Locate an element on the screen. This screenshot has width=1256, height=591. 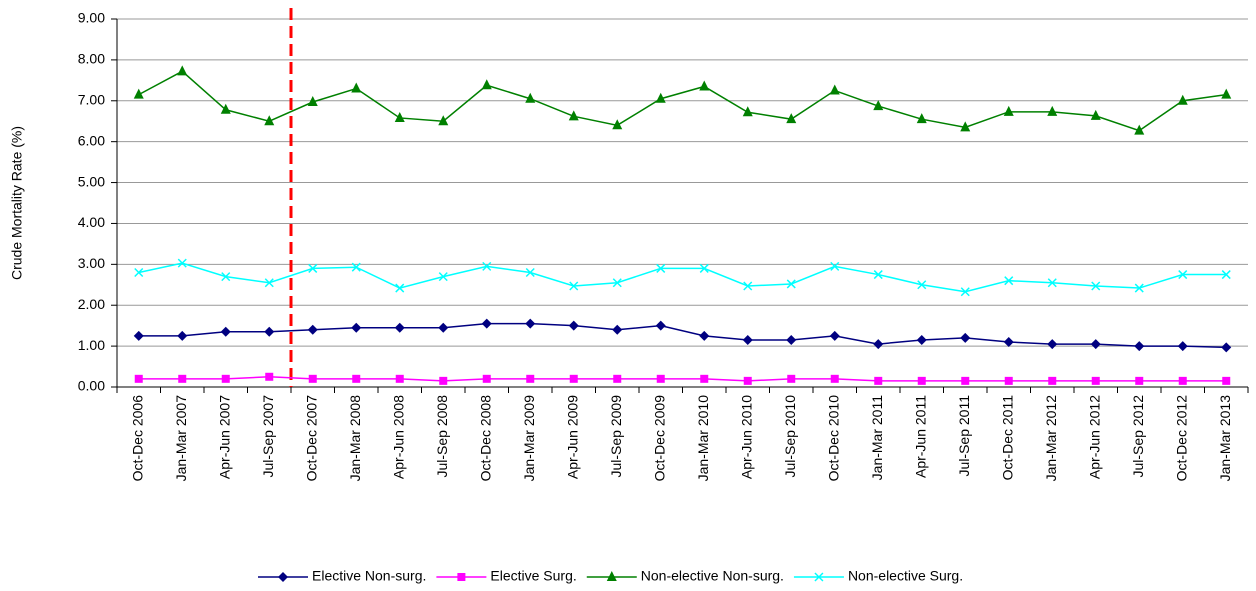
x-tick-label: Oct-Dec 2010 is located at coordinates (833, 438).